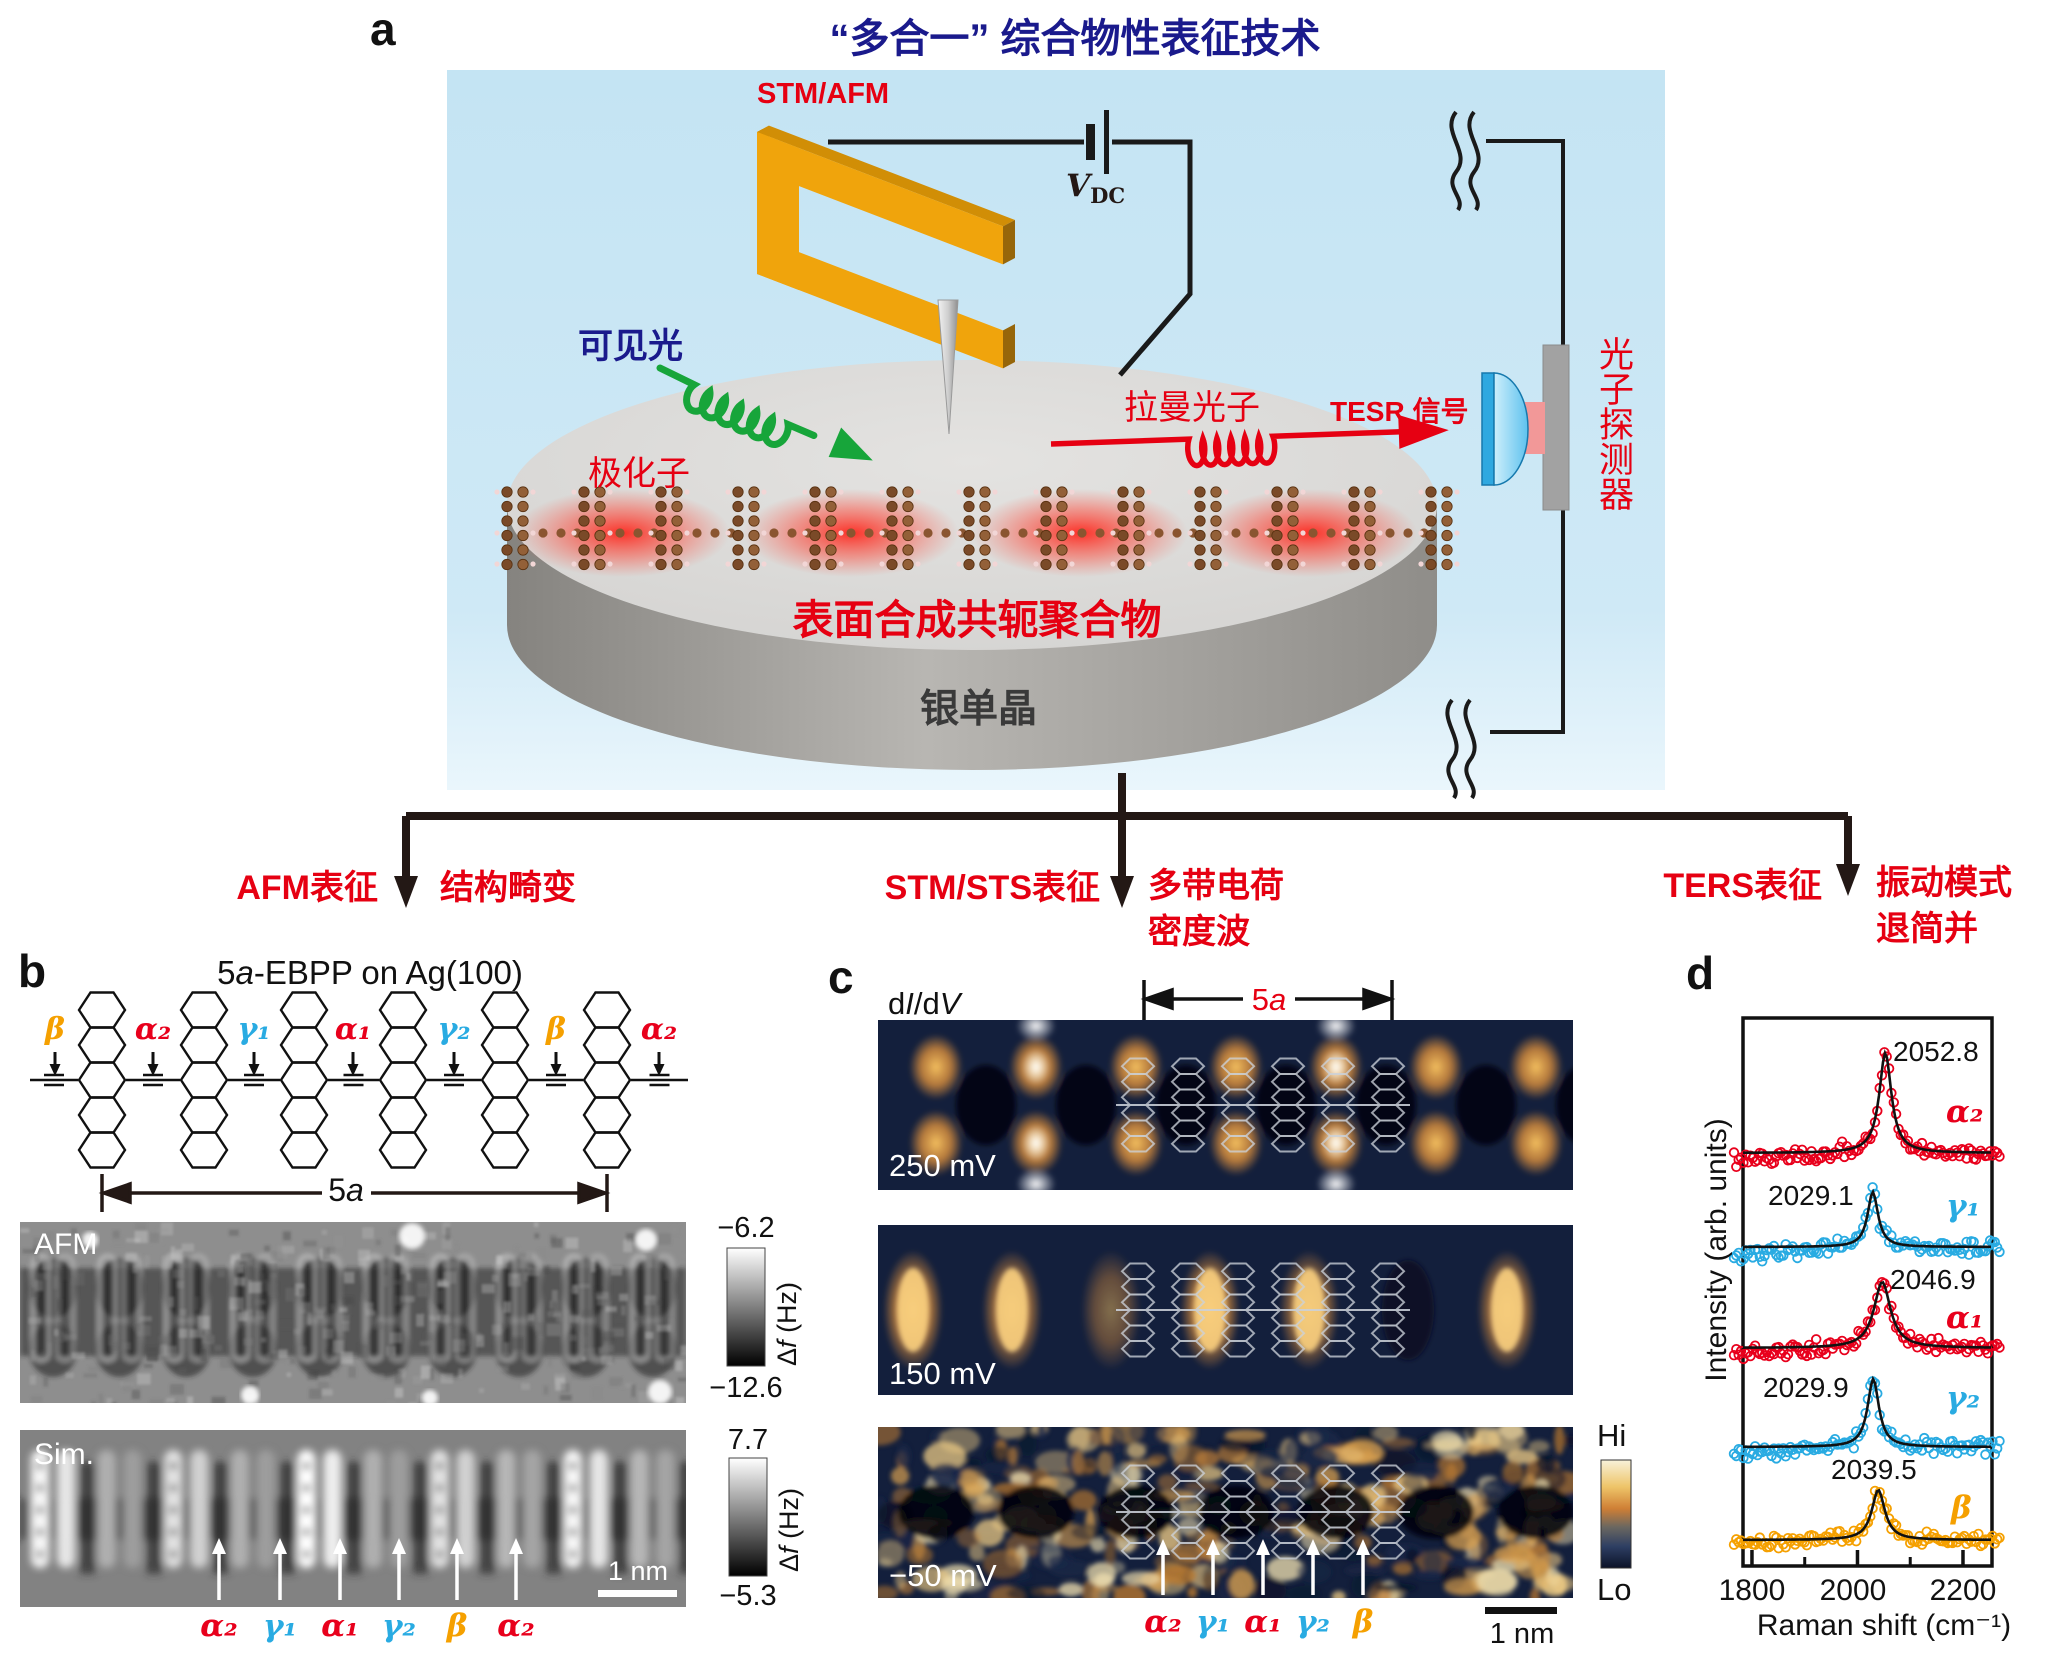 The height and width of the screenshot is (1653, 2048). What do you see at coordinates (1965, 1318) in the screenshot?
I see `series-name-2: α₁` at bounding box center [1965, 1318].